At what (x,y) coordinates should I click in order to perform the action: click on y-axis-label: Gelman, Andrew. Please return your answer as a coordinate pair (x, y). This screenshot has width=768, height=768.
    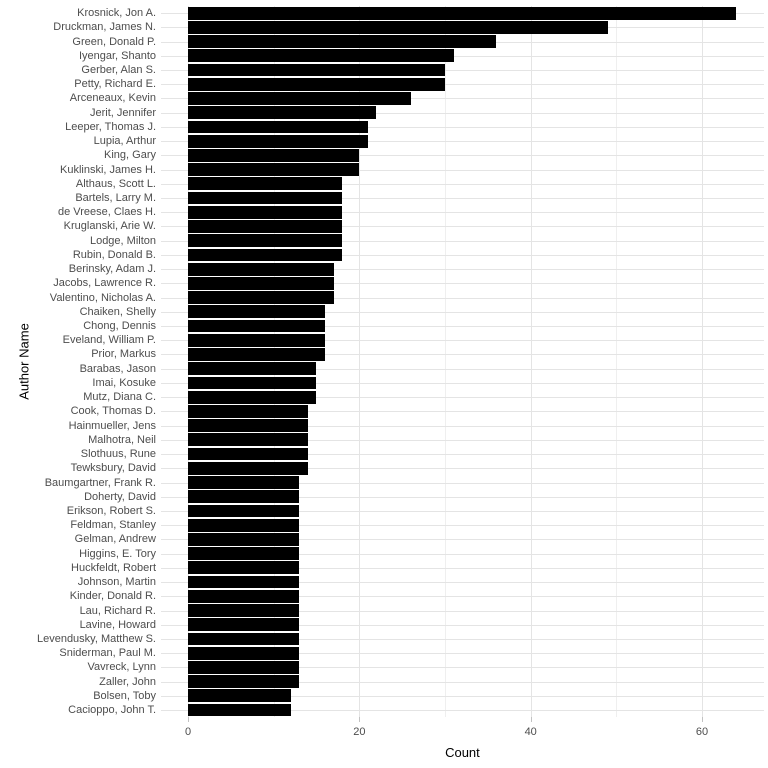
    Looking at the image, I should click on (115, 539).